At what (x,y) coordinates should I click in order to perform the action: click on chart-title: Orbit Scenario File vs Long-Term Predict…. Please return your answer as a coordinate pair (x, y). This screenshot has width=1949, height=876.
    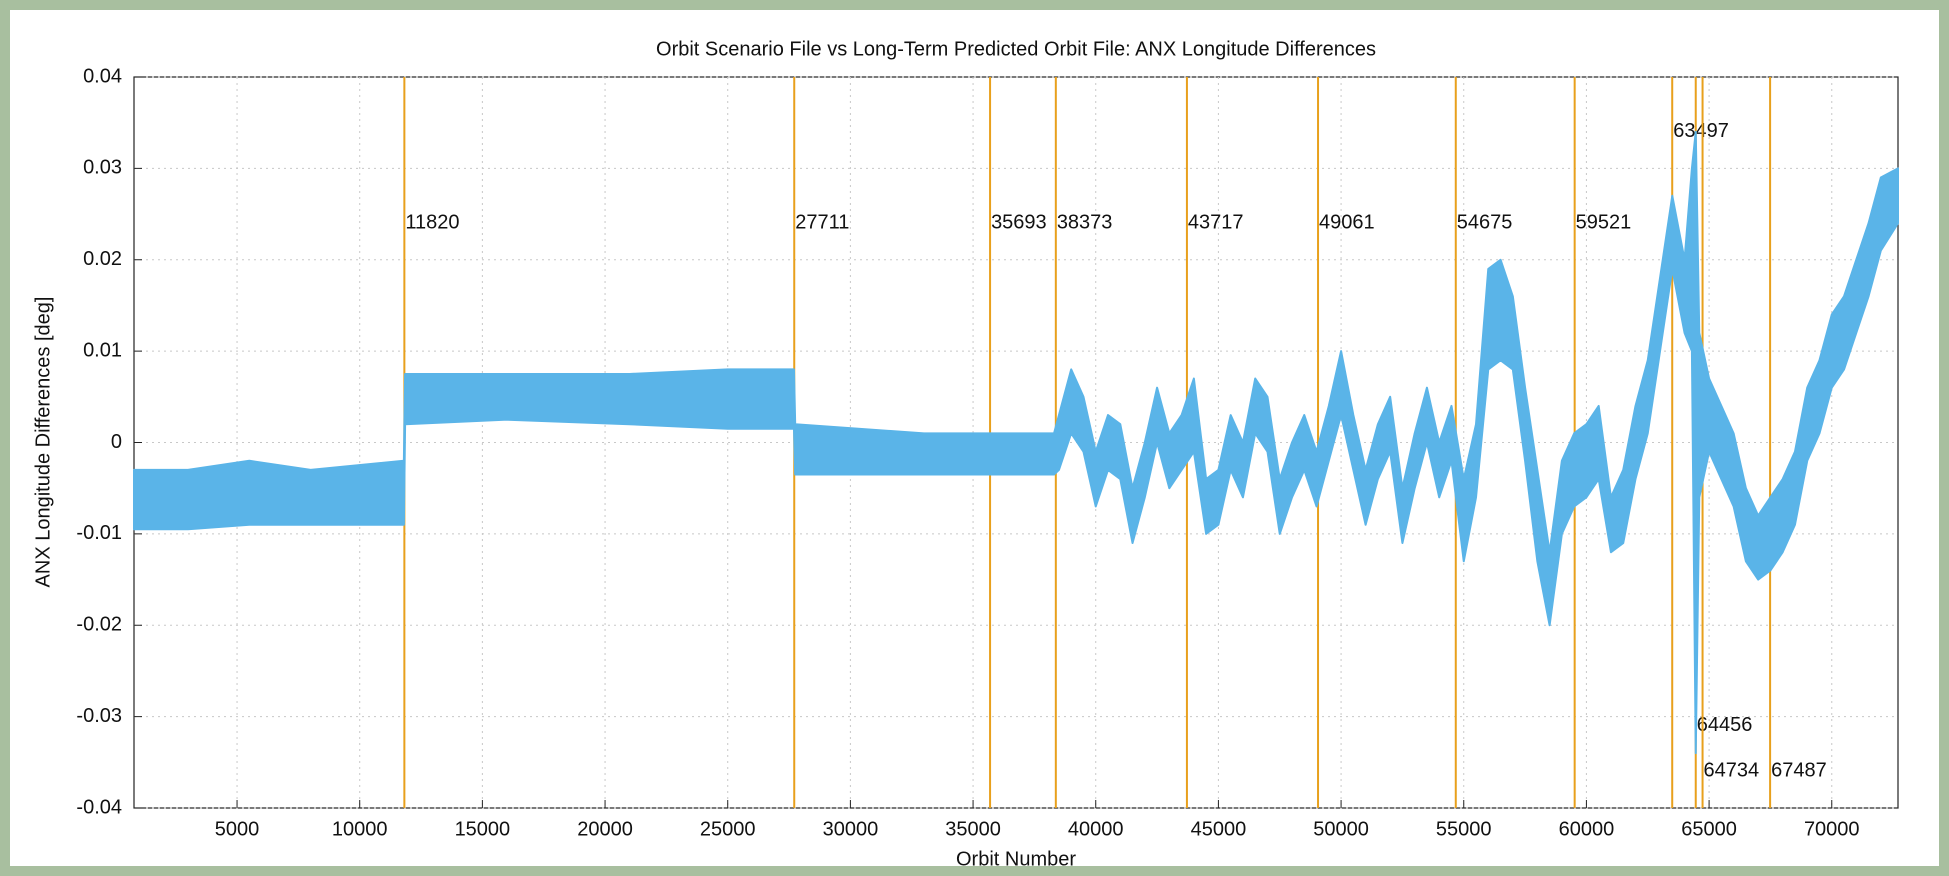
    Looking at the image, I should click on (1016, 49).